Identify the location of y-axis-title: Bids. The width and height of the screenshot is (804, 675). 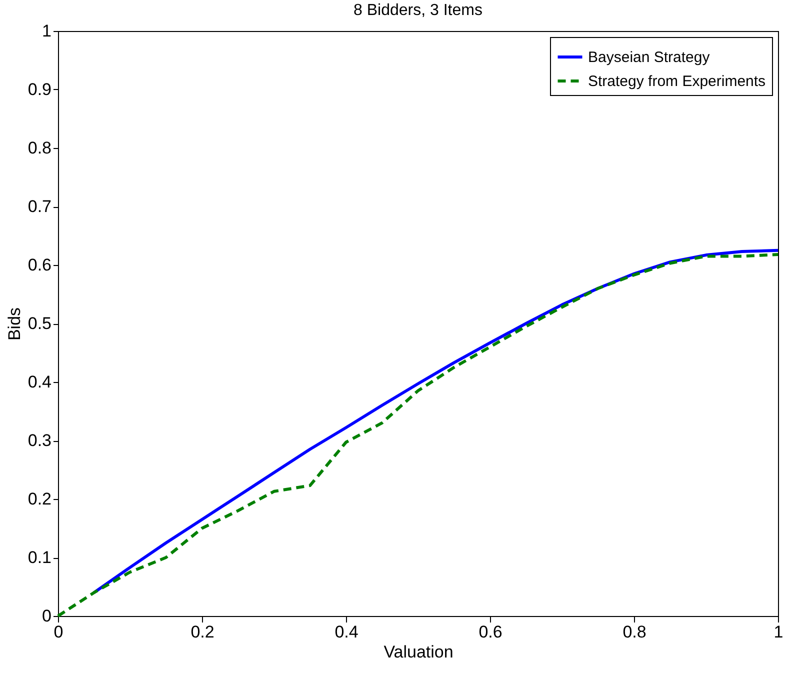
(14, 324).